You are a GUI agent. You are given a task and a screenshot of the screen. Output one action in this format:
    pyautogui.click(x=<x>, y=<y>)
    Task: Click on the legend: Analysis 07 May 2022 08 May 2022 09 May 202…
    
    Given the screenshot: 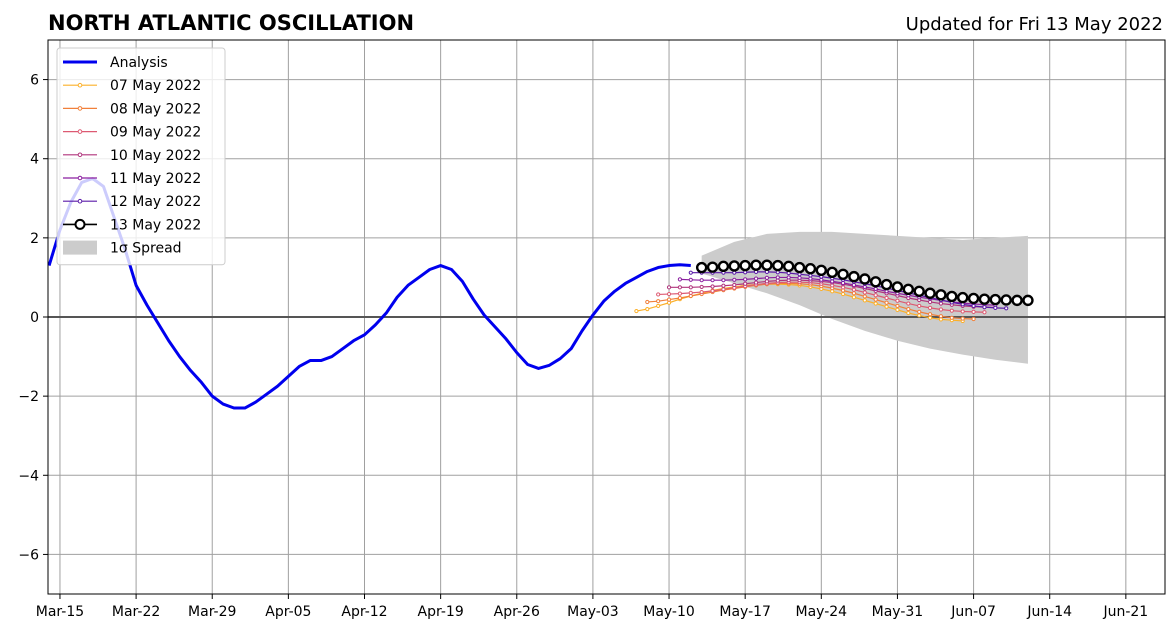 What is the action you would take?
    pyautogui.click(x=141, y=156)
    